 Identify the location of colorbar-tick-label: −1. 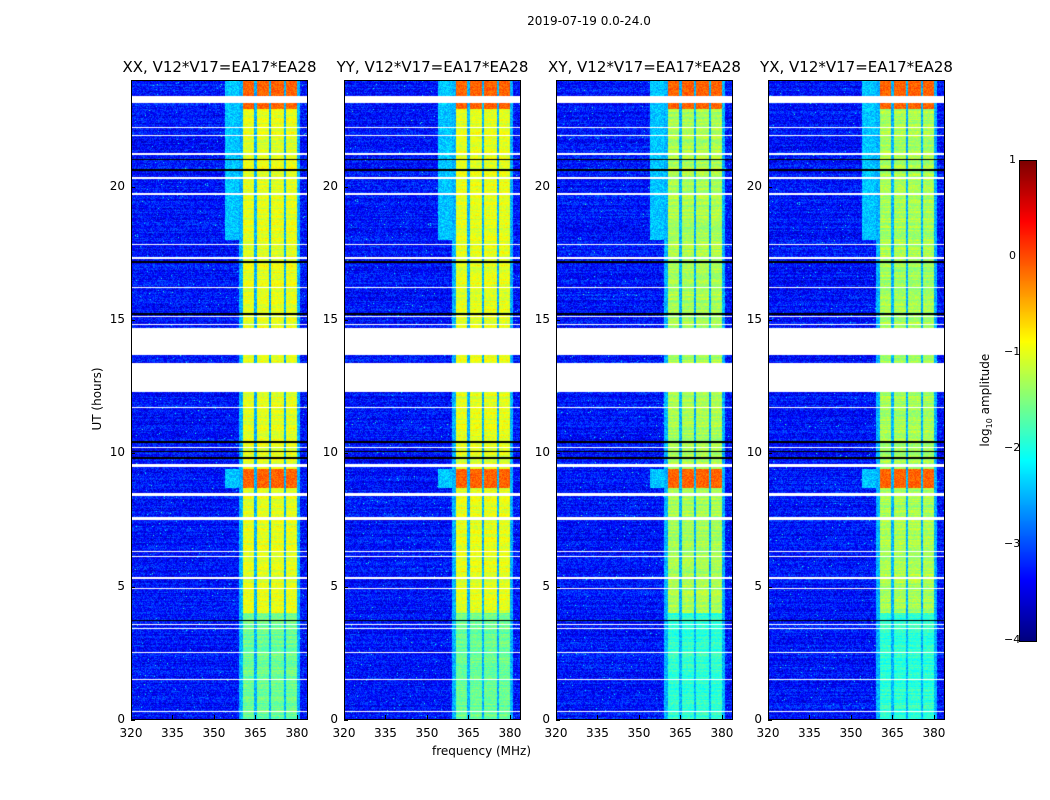
(1012, 351).